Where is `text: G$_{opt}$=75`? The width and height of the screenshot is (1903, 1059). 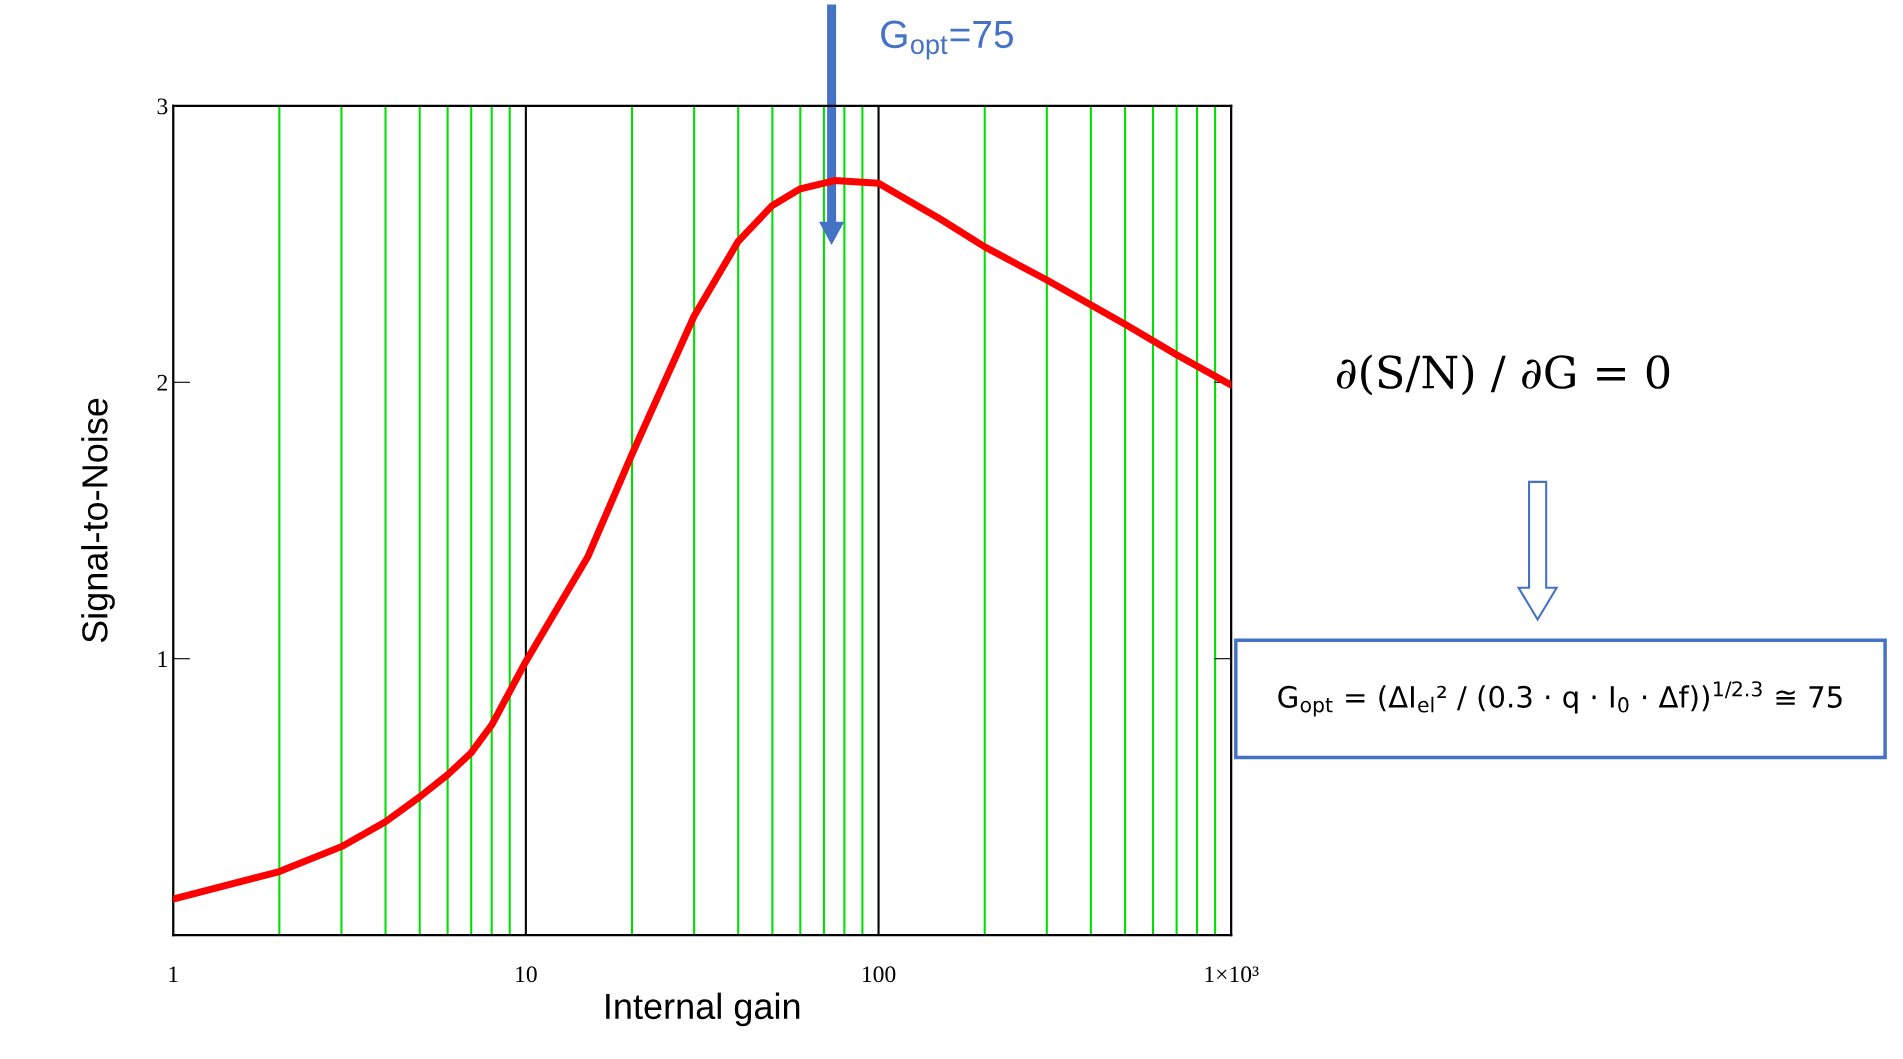
text: G$_{opt}$=75 is located at coordinates (947, 40).